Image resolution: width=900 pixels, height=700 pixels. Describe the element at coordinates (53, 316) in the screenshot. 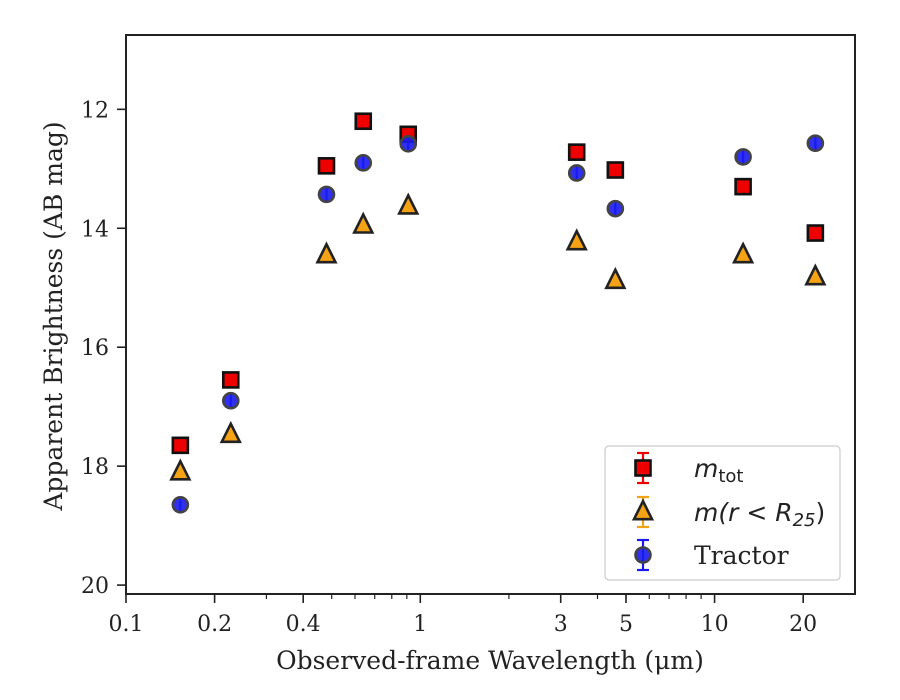

I see `y-axis-label: Apparent Brightness (AB mag)` at that location.